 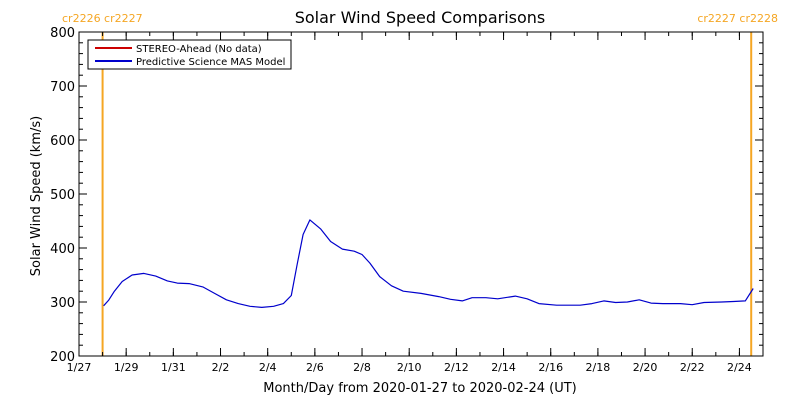 I want to click on carrington-label-1: cr2227 cr2228, so click(x=737, y=18).